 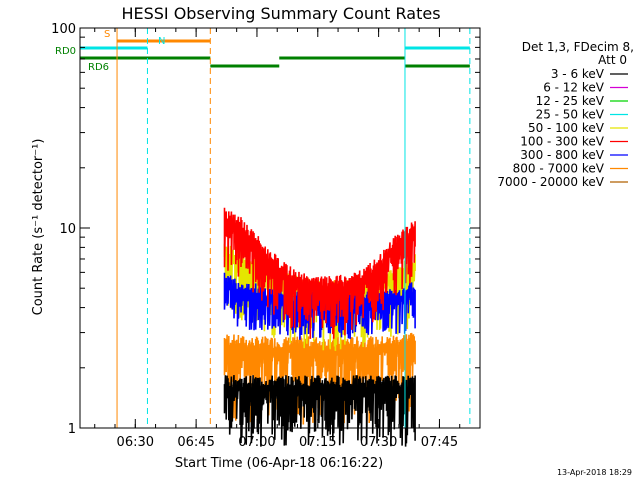 I want to click on y-tick-label: 100, so click(x=63, y=29).